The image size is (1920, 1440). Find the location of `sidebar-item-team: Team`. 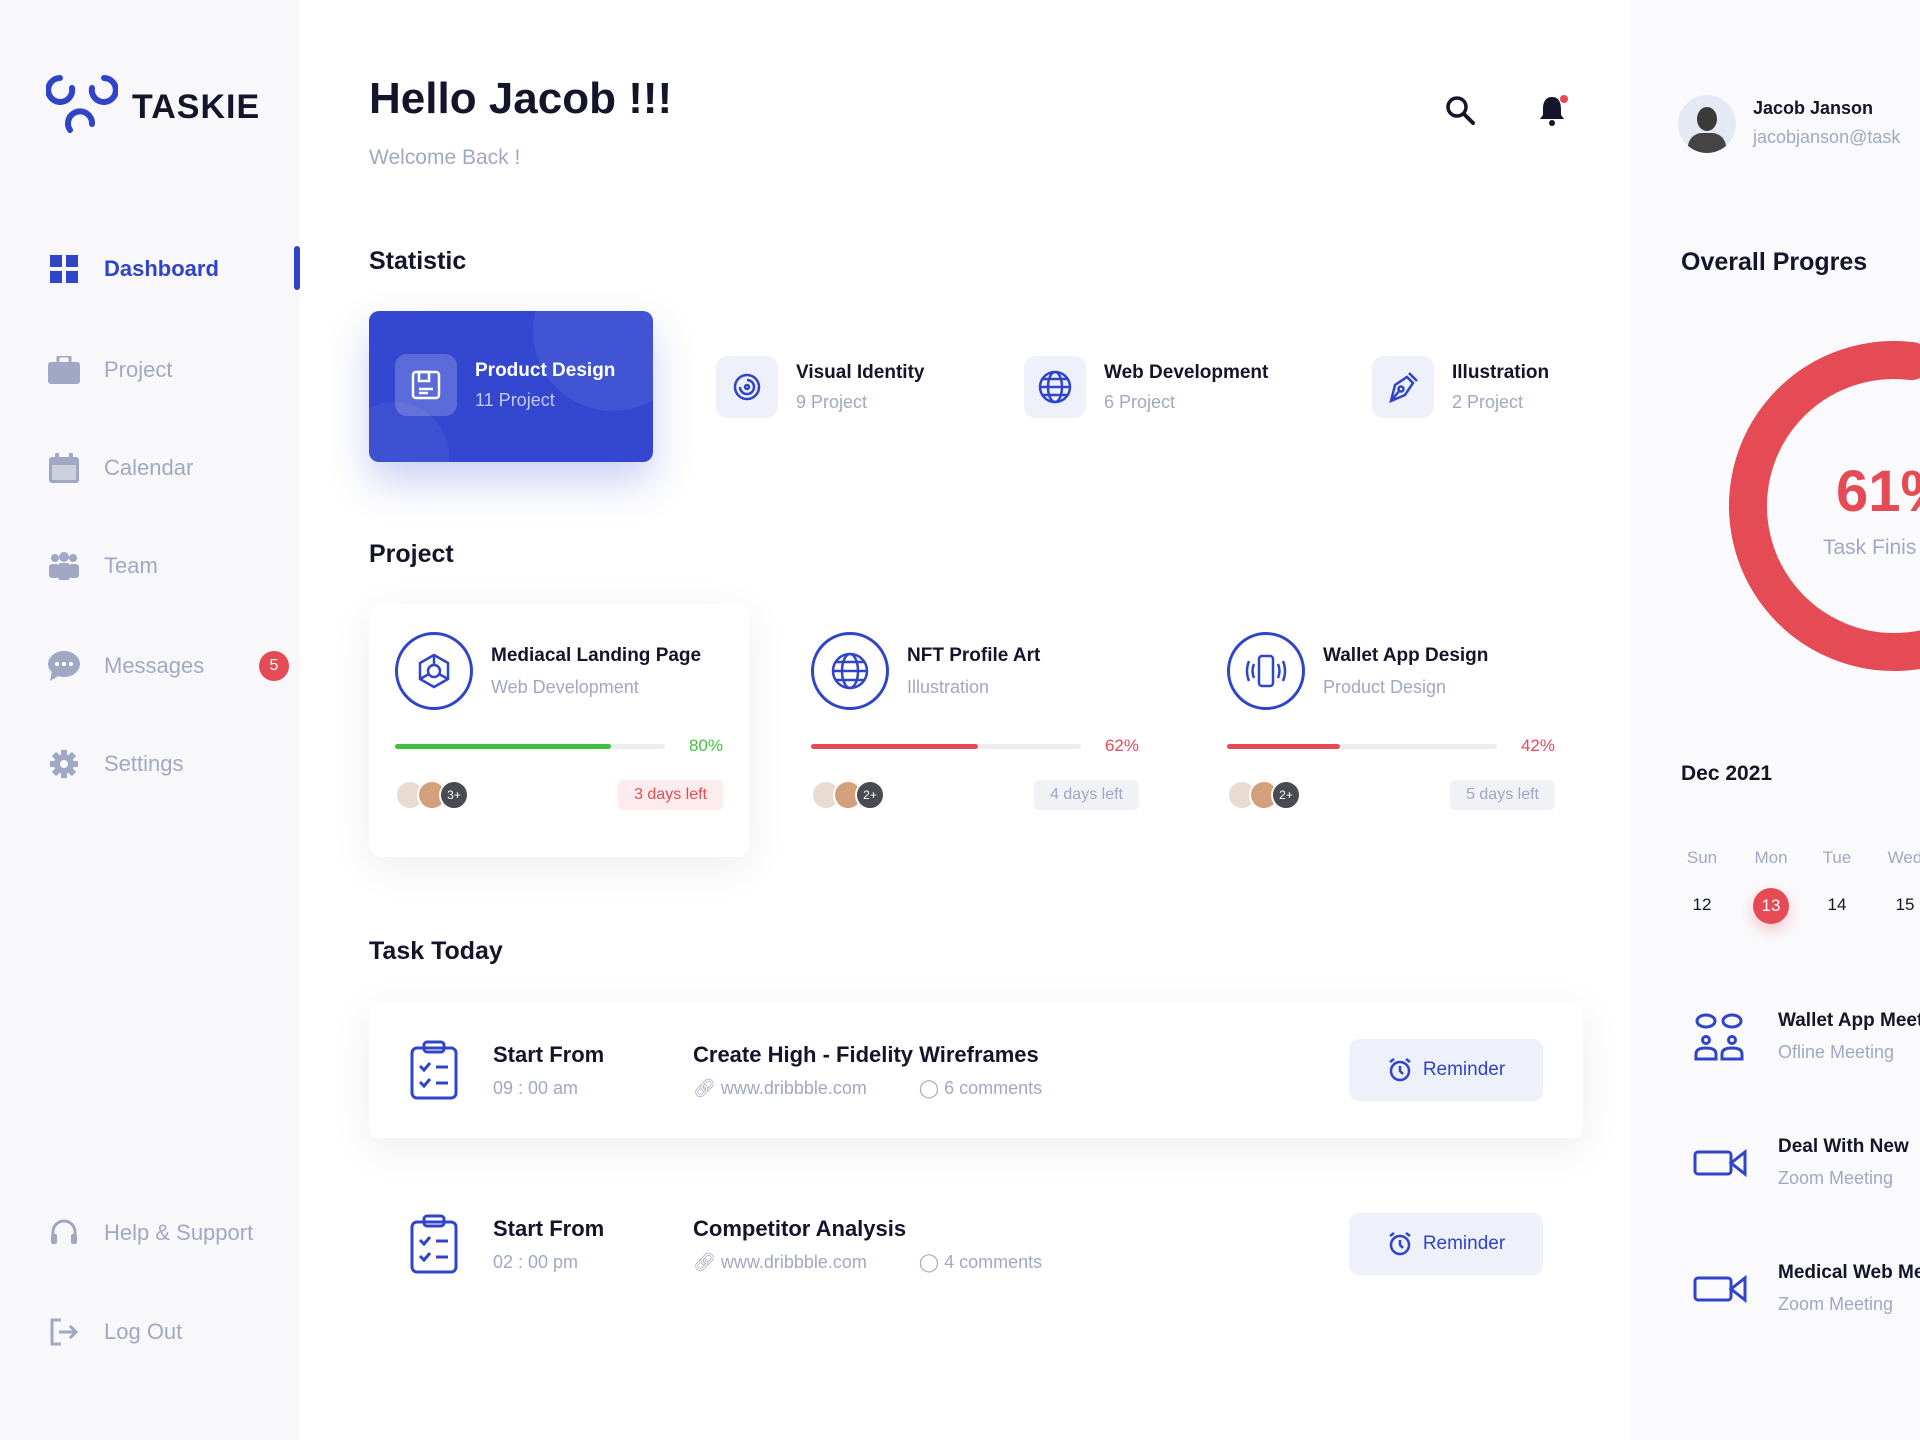

sidebar-item-team: Team is located at coordinates (103, 566).